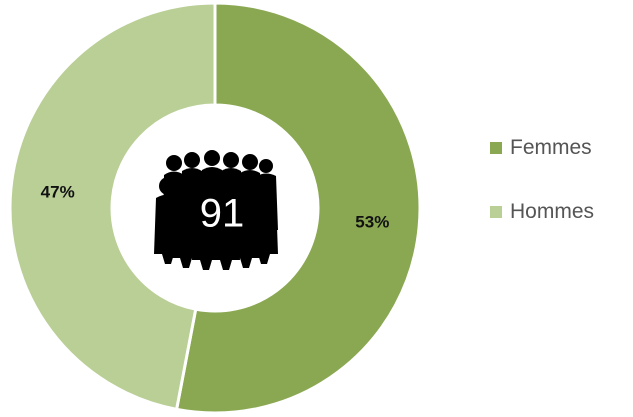  Describe the element at coordinates (496, 148) in the screenshot. I see `legend-swatch-femmes` at that location.